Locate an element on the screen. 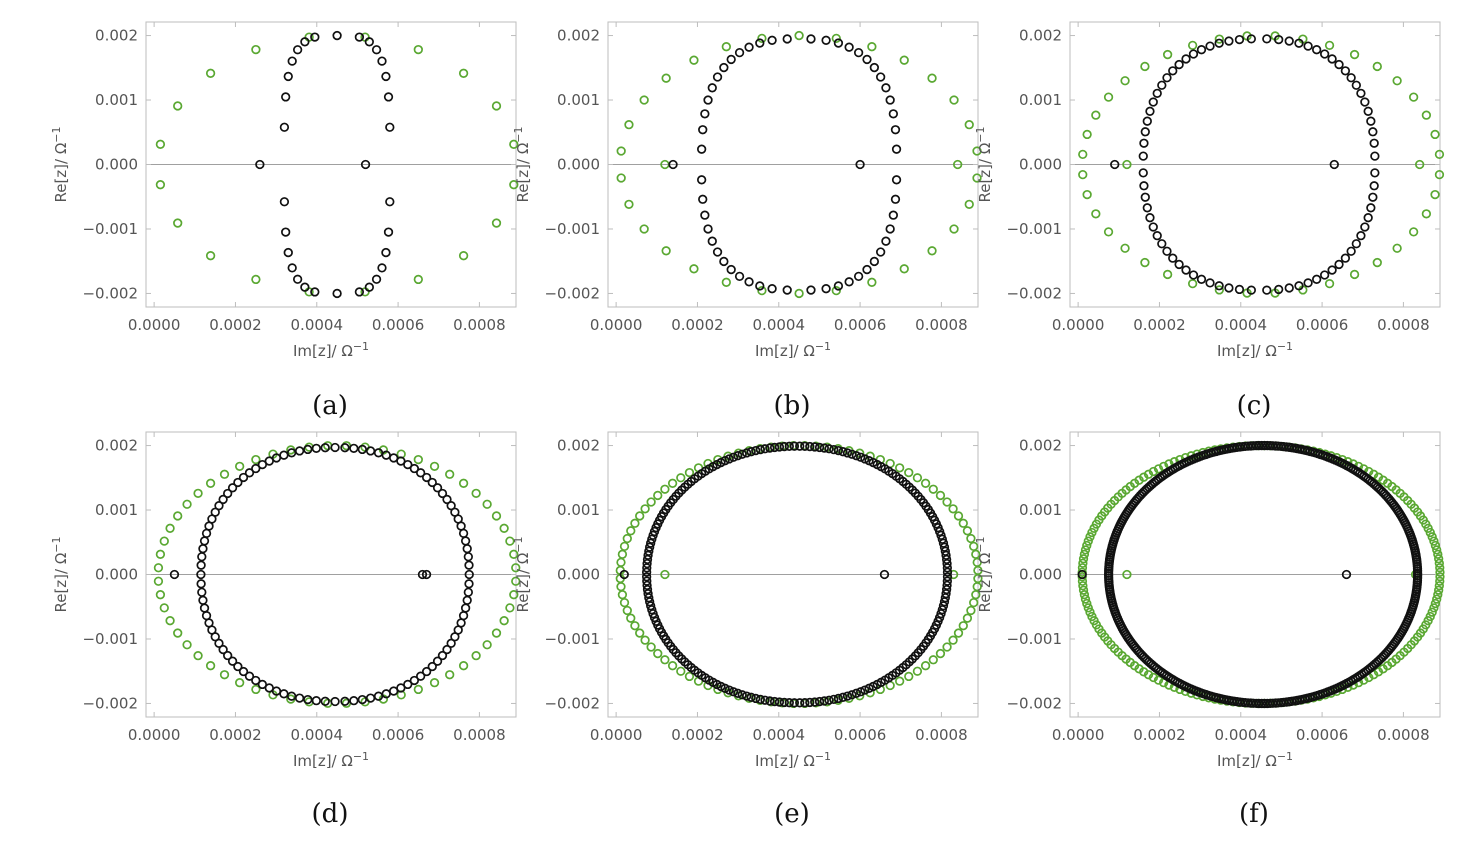 Image resolution: width=1474 pixels, height=856 pixels. y-tick-label: 0.002 is located at coordinates (116, 446).